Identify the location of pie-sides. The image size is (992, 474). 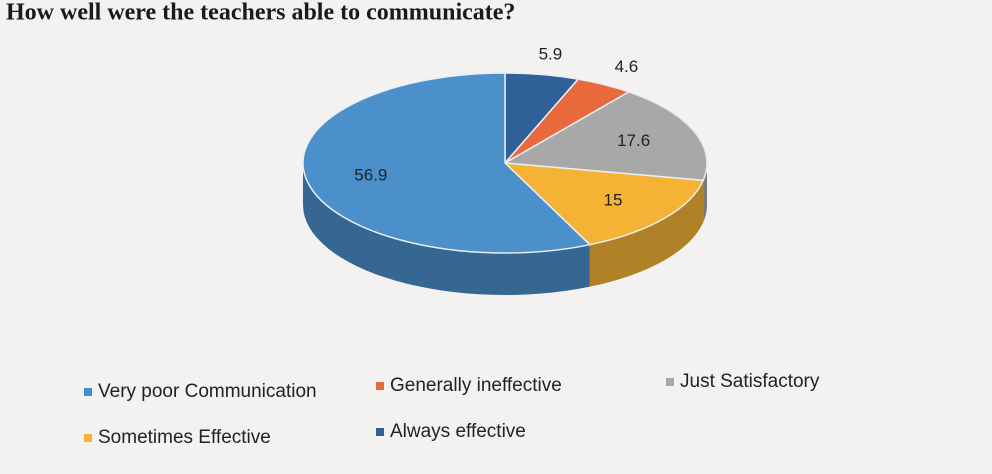
(505, 229).